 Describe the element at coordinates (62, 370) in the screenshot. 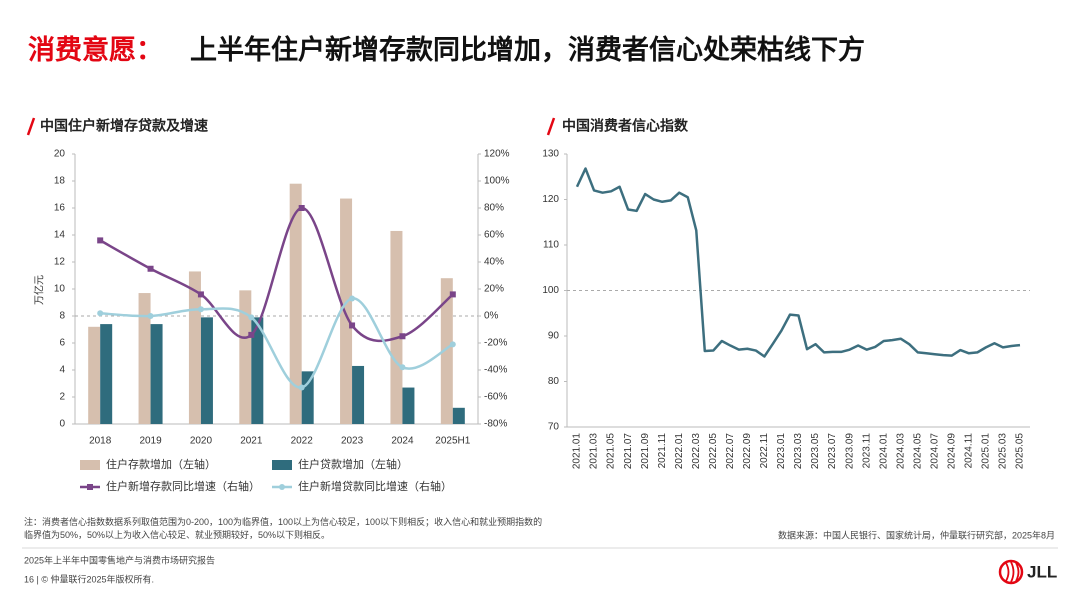

I see `y-tick-label: 4` at that location.